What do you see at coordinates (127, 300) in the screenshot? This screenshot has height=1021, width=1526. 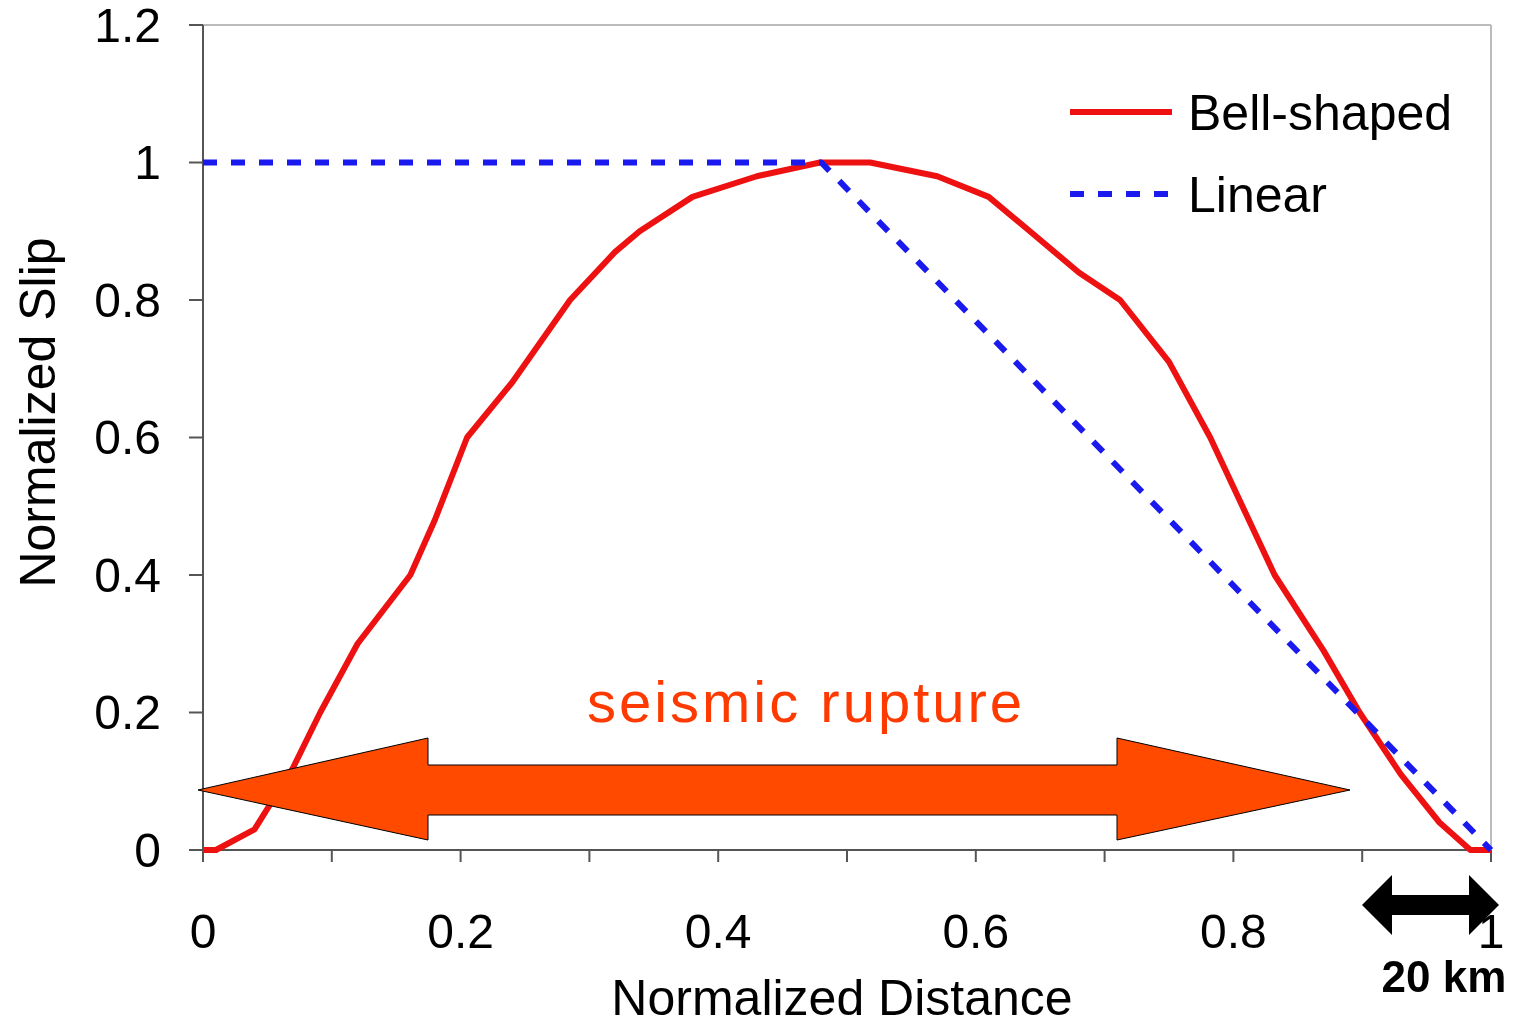 I see `y-tick-label: 0.8` at bounding box center [127, 300].